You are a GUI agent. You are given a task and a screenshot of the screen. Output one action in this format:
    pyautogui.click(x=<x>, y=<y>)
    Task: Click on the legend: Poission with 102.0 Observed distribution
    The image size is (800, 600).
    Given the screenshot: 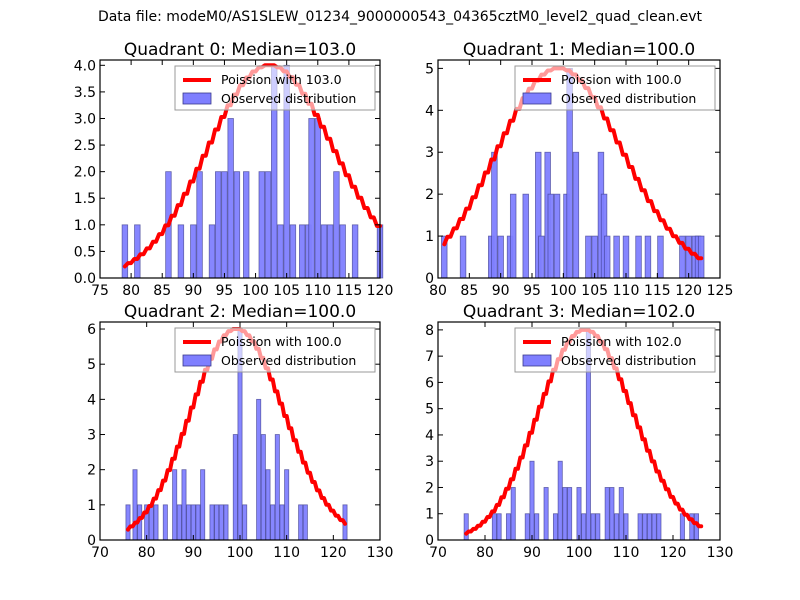 What is the action you would take?
    pyautogui.click(x=615, y=350)
    